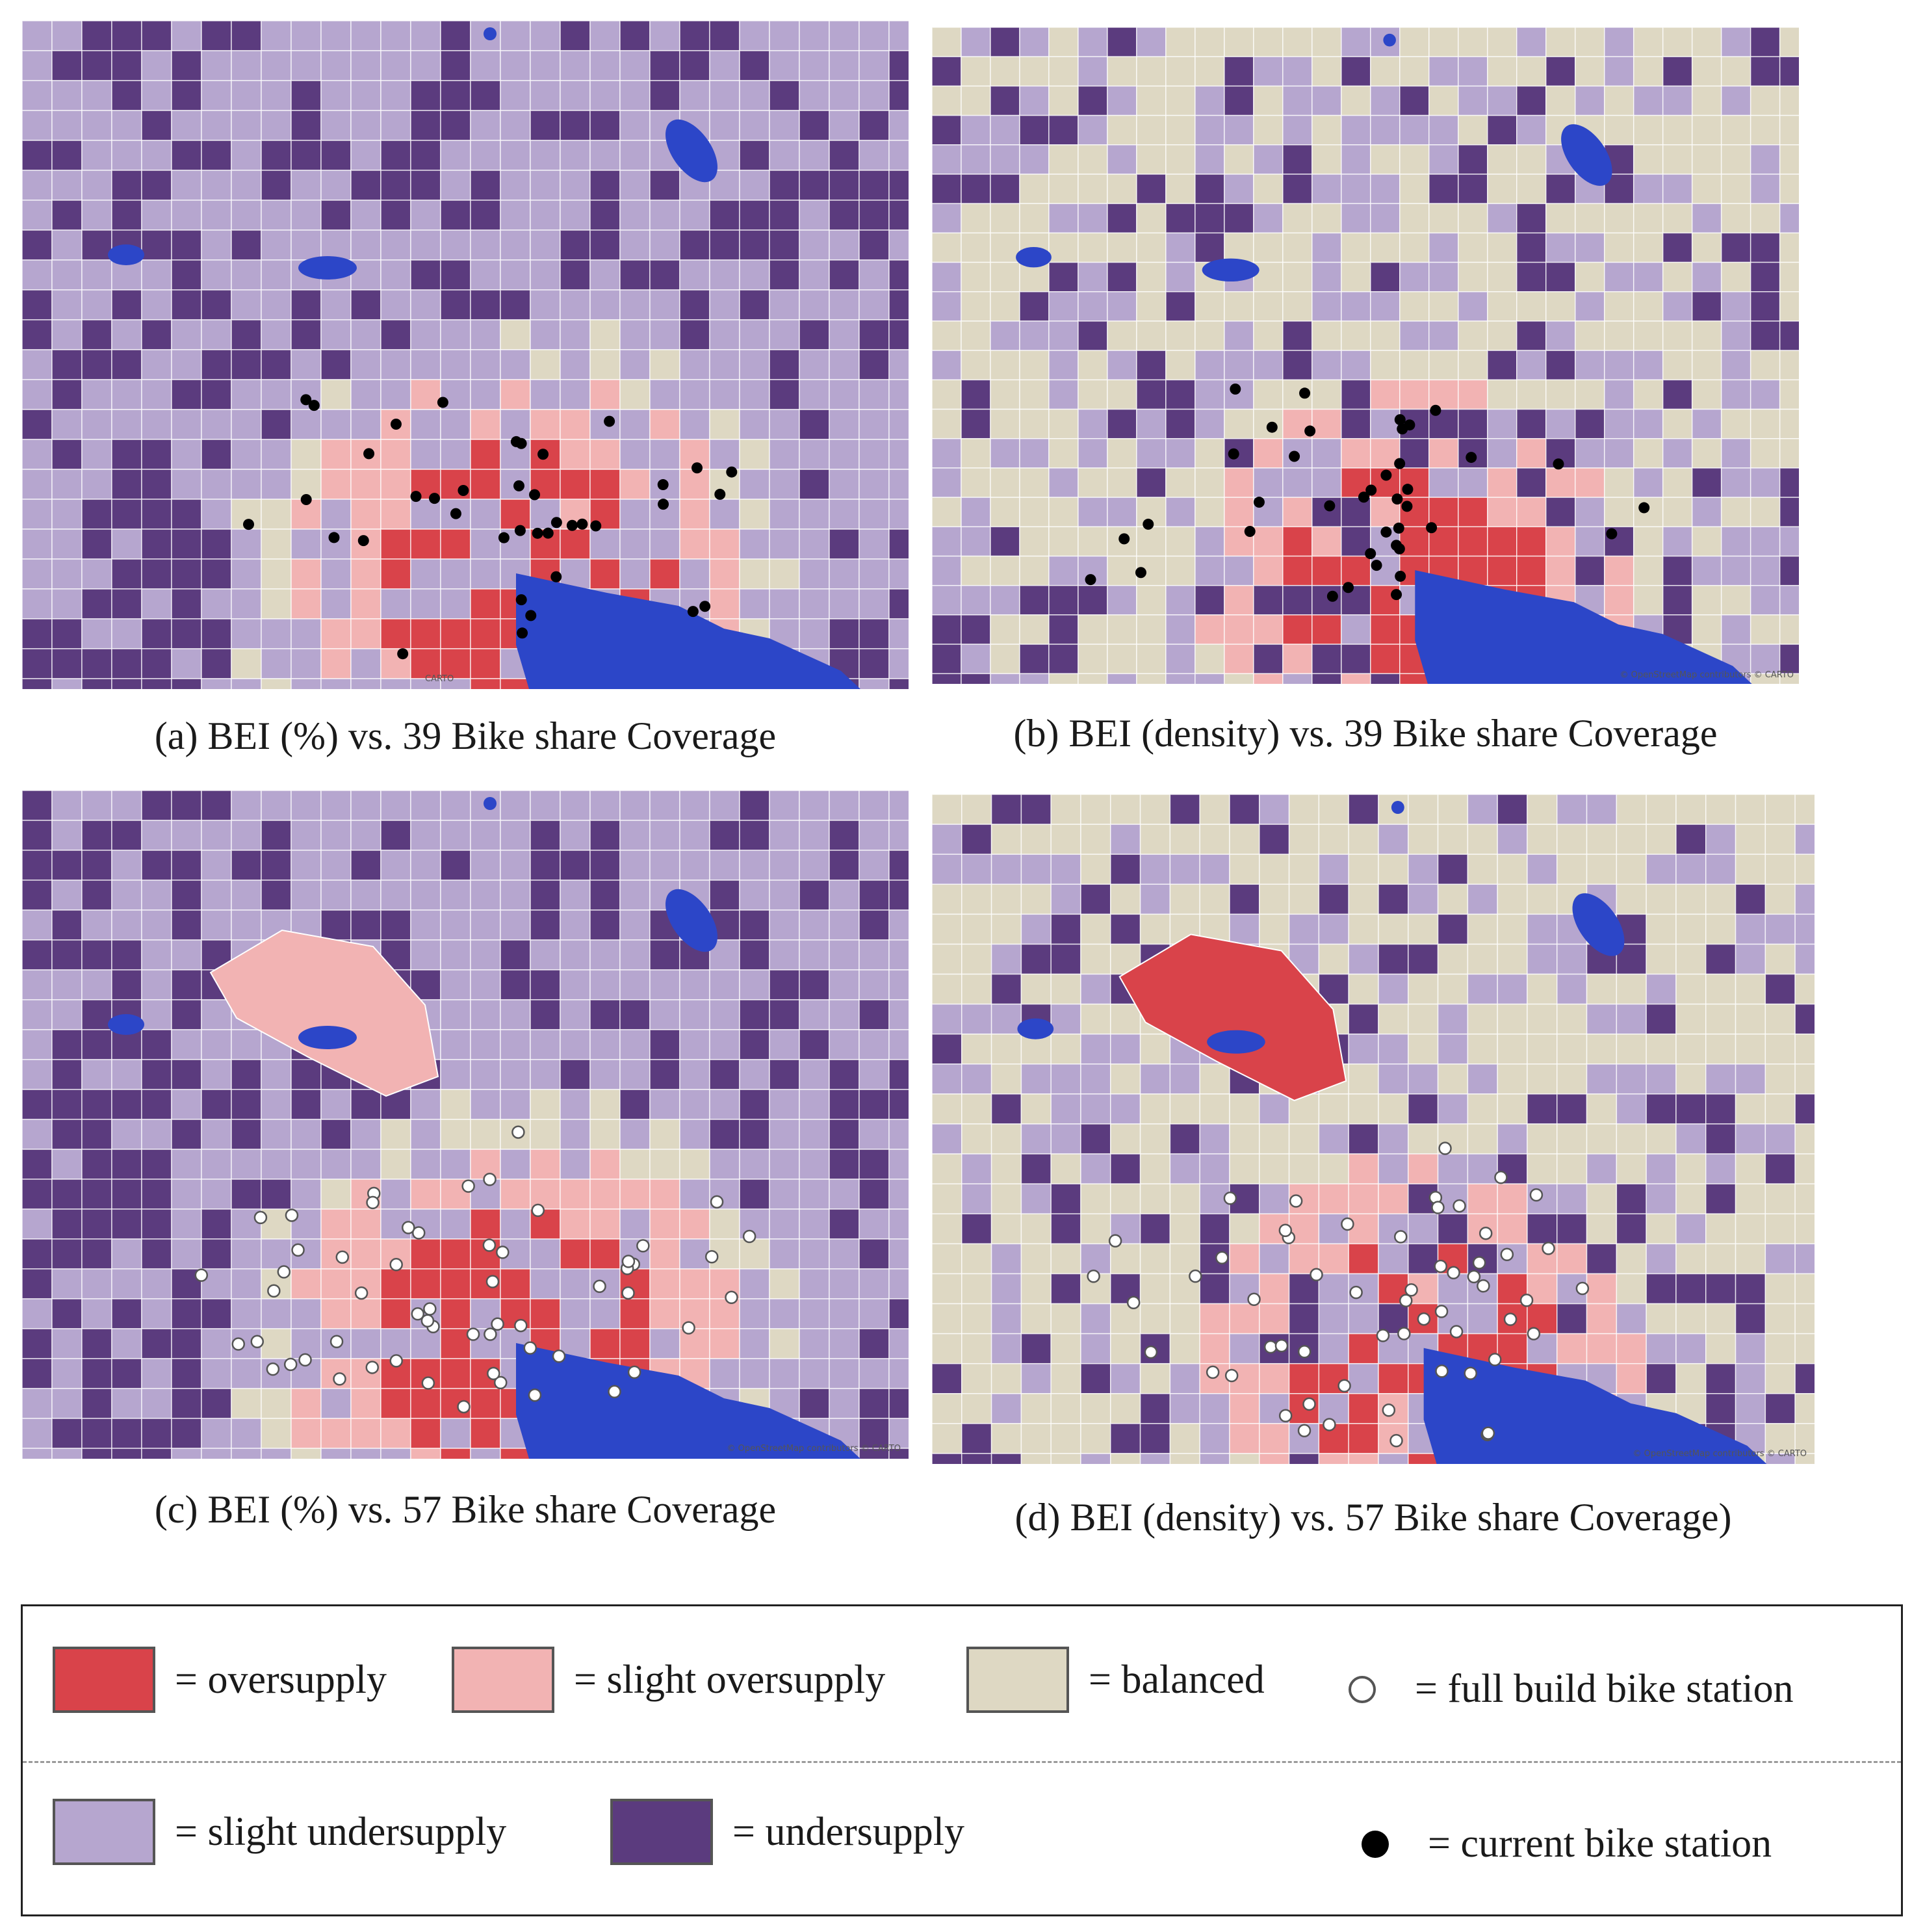 Image resolution: width=1925 pixels, height=1932 pixels. What do you see at coordinates (848, 1831) in the screenshot?
I see `legend-label-undersupply: = undersupply` at bounding box center [848, 1831].